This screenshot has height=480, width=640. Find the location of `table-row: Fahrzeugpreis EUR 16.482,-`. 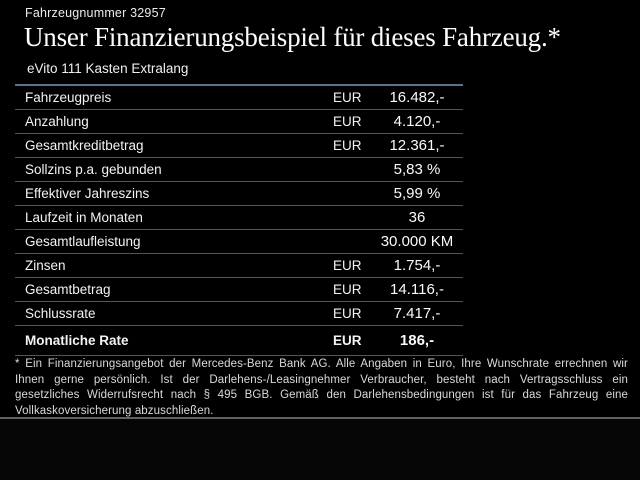

table-row: Fahrzeugpreis EUR 16.482,- is located at coordinates (239, 98).